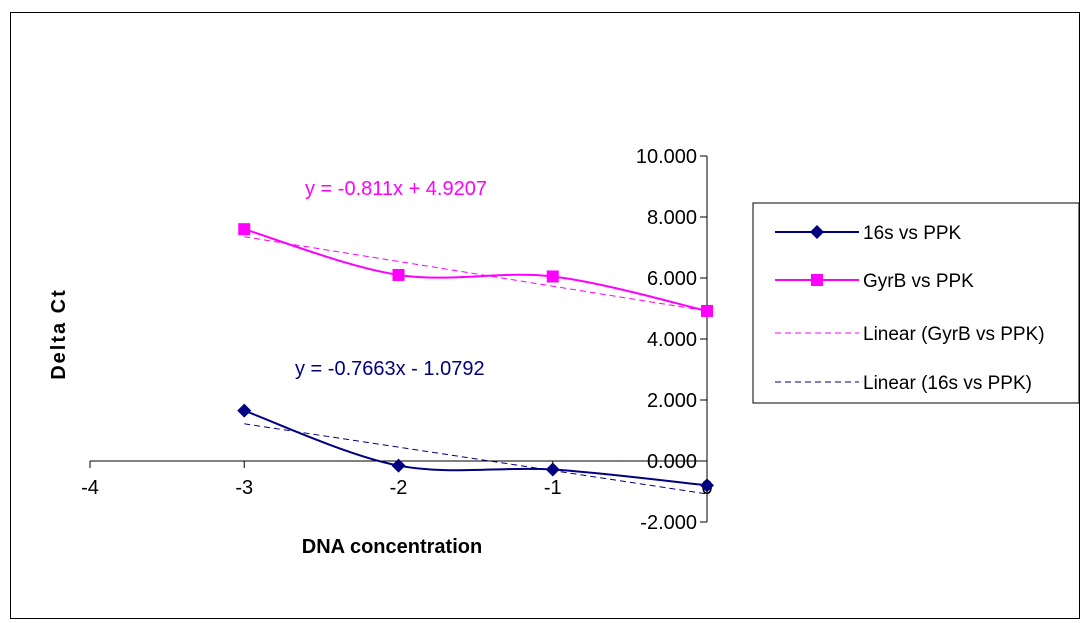  I want to click on legend-item-linear-gyrb: Linear (GyrB vs PPK), so click(910, 334).